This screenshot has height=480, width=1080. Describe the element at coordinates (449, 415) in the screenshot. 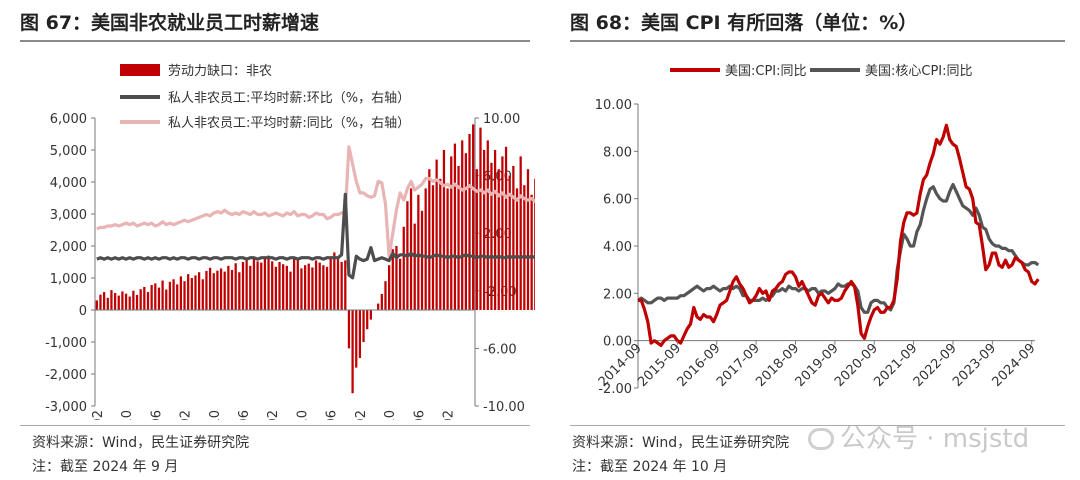

I see `x-tick-label: 2024-02` at that location.